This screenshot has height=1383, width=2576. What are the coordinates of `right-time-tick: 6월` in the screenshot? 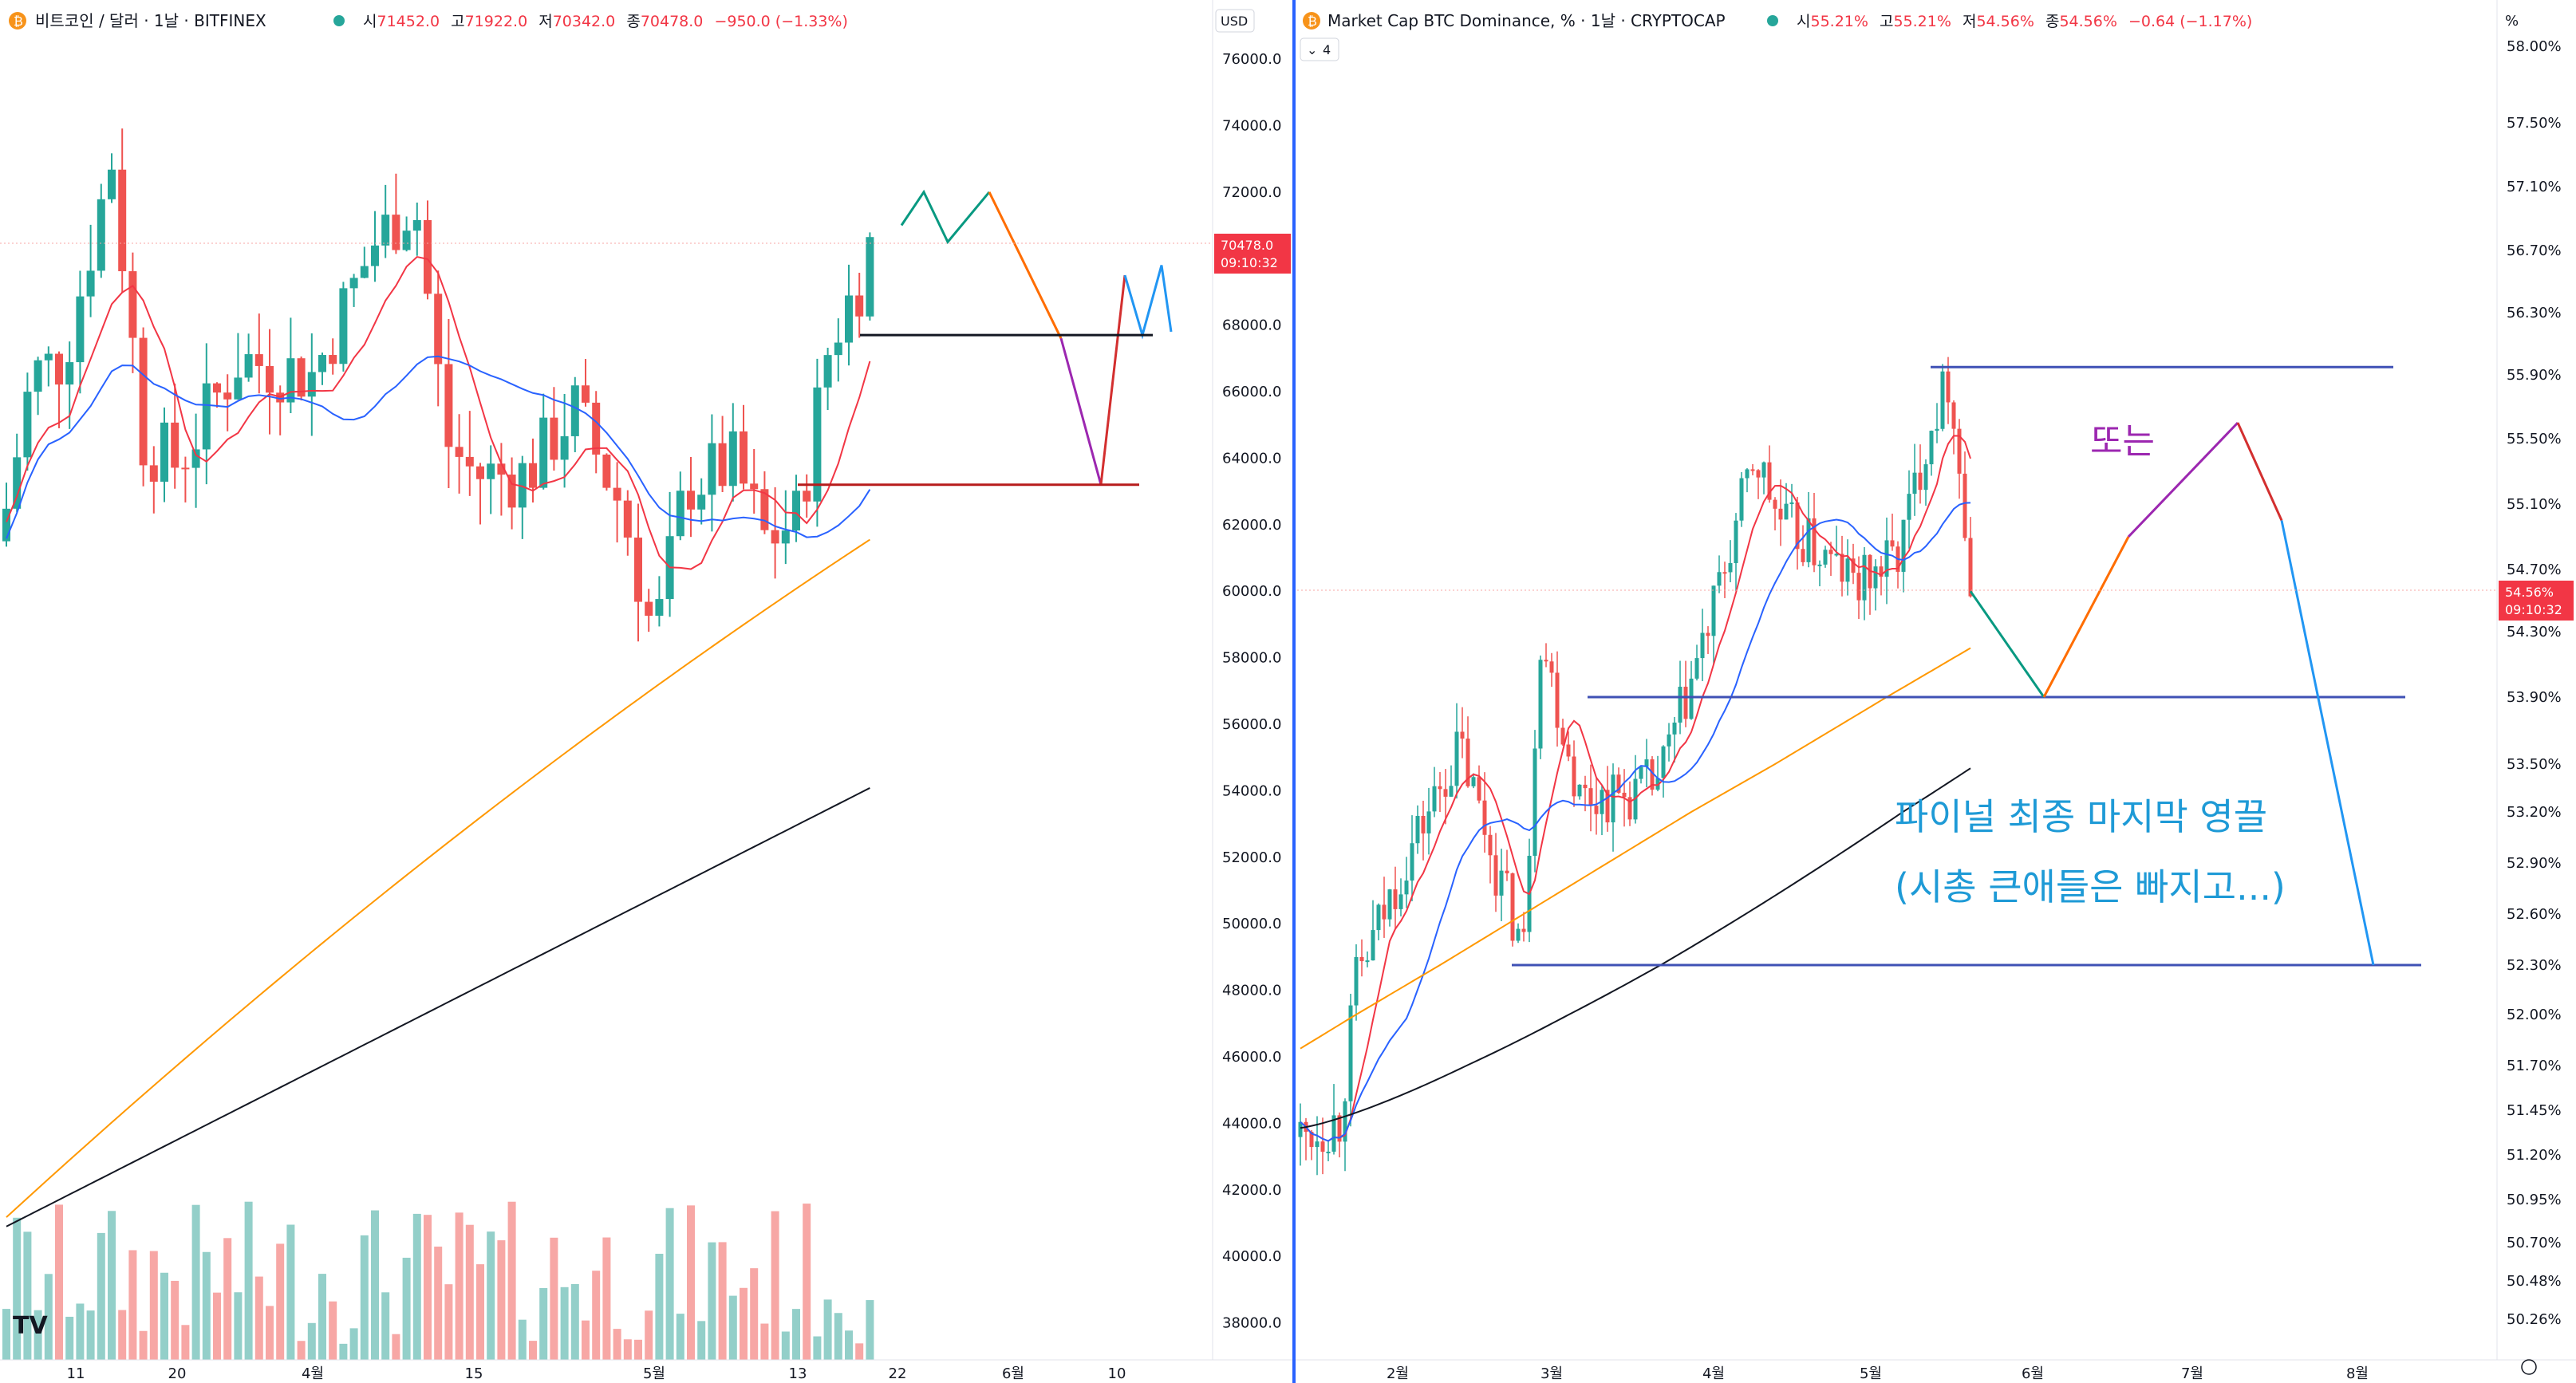 It's located at (2033, 1373).